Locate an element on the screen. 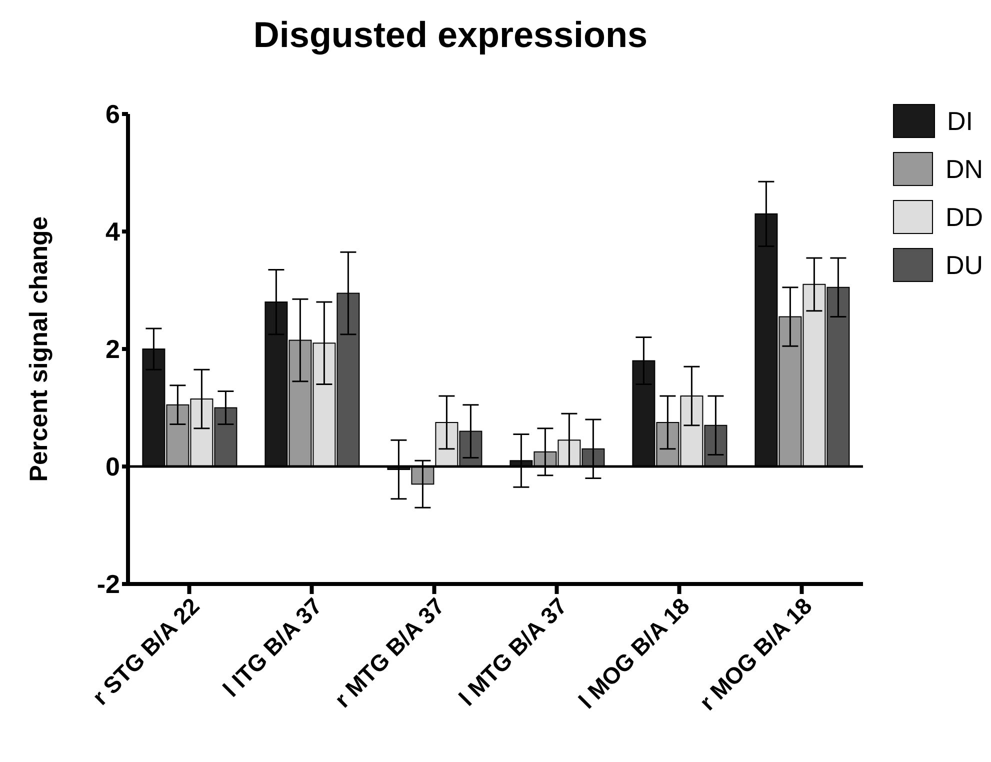 This screenshot has width=991, height=762. legend-label: DI is located at coordinates (960, 121).